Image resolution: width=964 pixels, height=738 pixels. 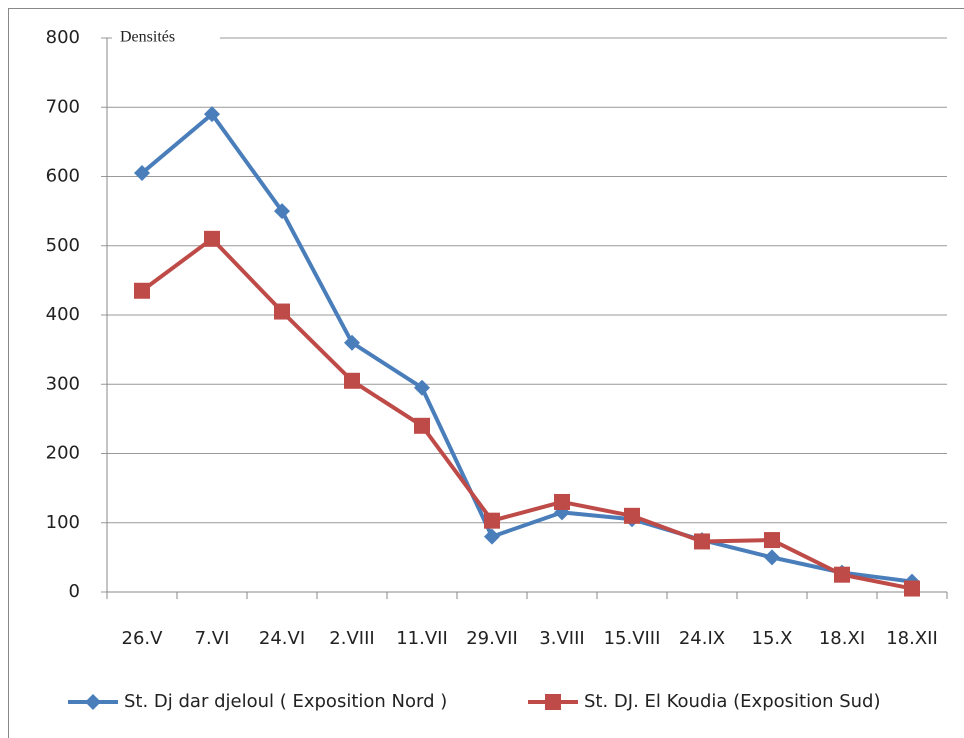 What do you see at coordinates (282, 638) in the screenshot?
I see `x-tick-label: 24.VI` at bounding box center [282, 638].